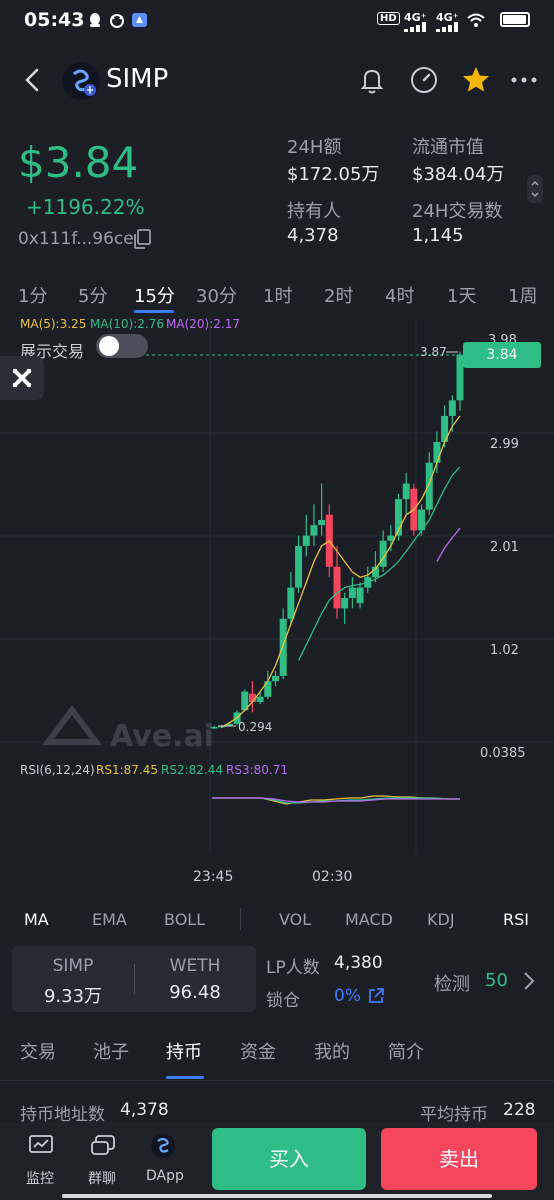  I want to click on nav-chat: 群聊, so click(102, 1179).